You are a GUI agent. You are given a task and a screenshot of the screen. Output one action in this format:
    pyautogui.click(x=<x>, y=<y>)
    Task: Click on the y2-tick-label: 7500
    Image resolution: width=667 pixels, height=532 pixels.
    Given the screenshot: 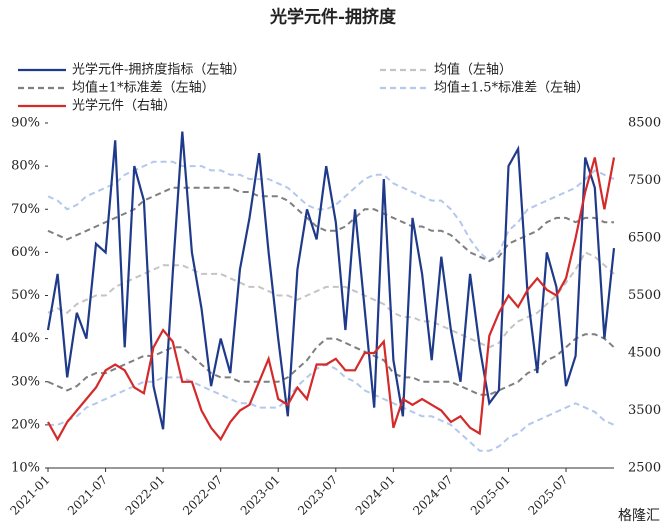 What is the action you would take?
    pyautogui.click(x=644, y=180)
    